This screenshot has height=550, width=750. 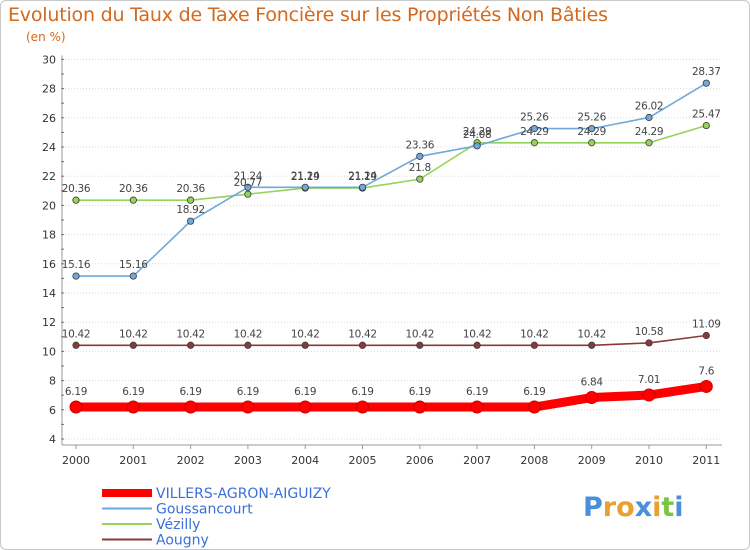 What do you see at coordinates (178, 525) in the screenshot?
I see `legend-label: Vézilly` at bounding box center [178, 525].